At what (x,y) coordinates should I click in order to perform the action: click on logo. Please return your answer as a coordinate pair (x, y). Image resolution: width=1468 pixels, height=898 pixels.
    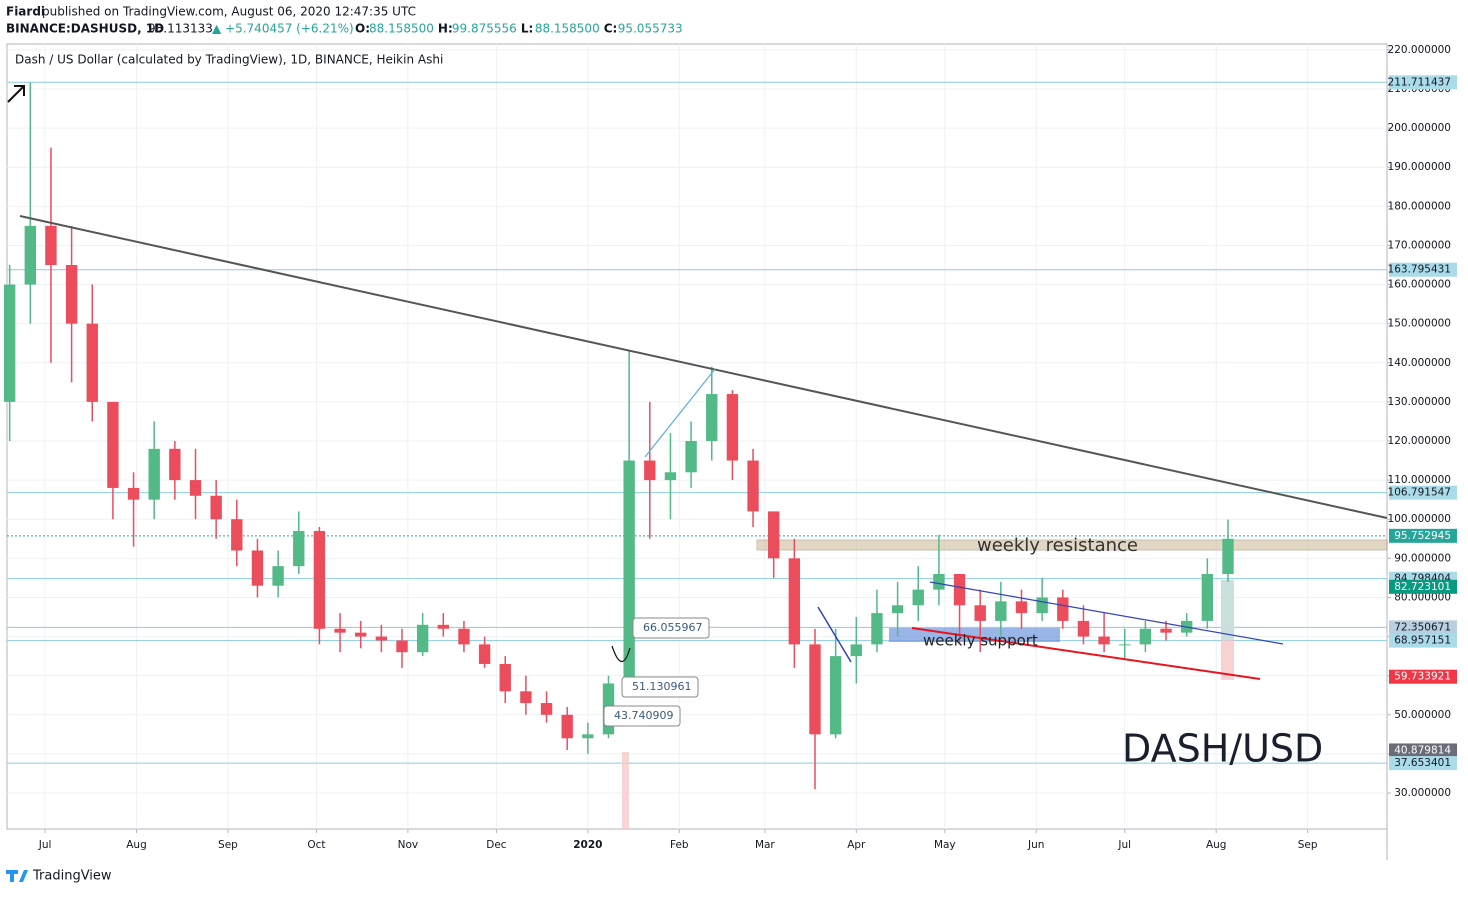
    Looking at the image, I should click on (17, 876).